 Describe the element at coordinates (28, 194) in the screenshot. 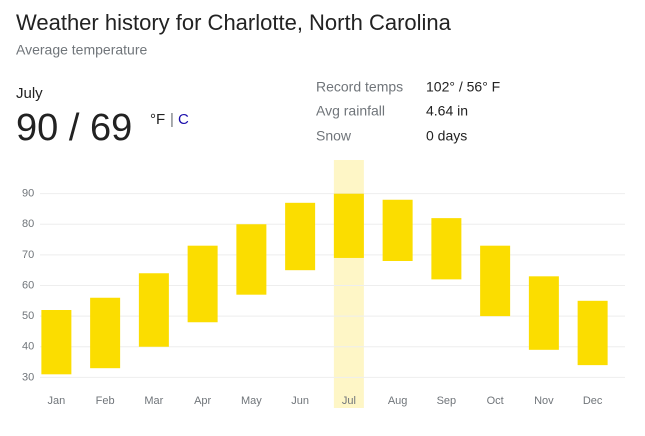

I see `y-tick-label: 90` at that location.